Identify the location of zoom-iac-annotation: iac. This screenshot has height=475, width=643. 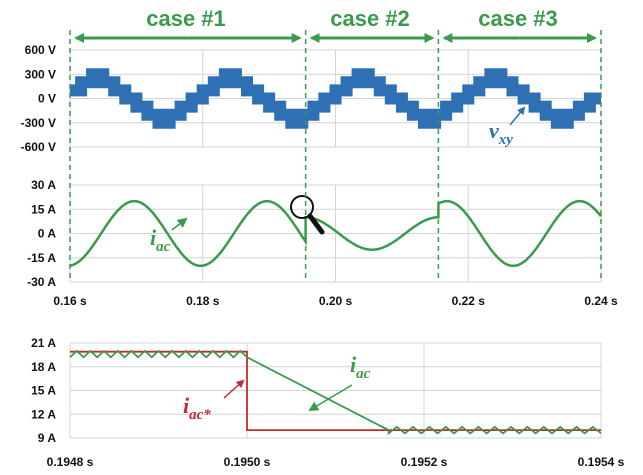
(339, 382).